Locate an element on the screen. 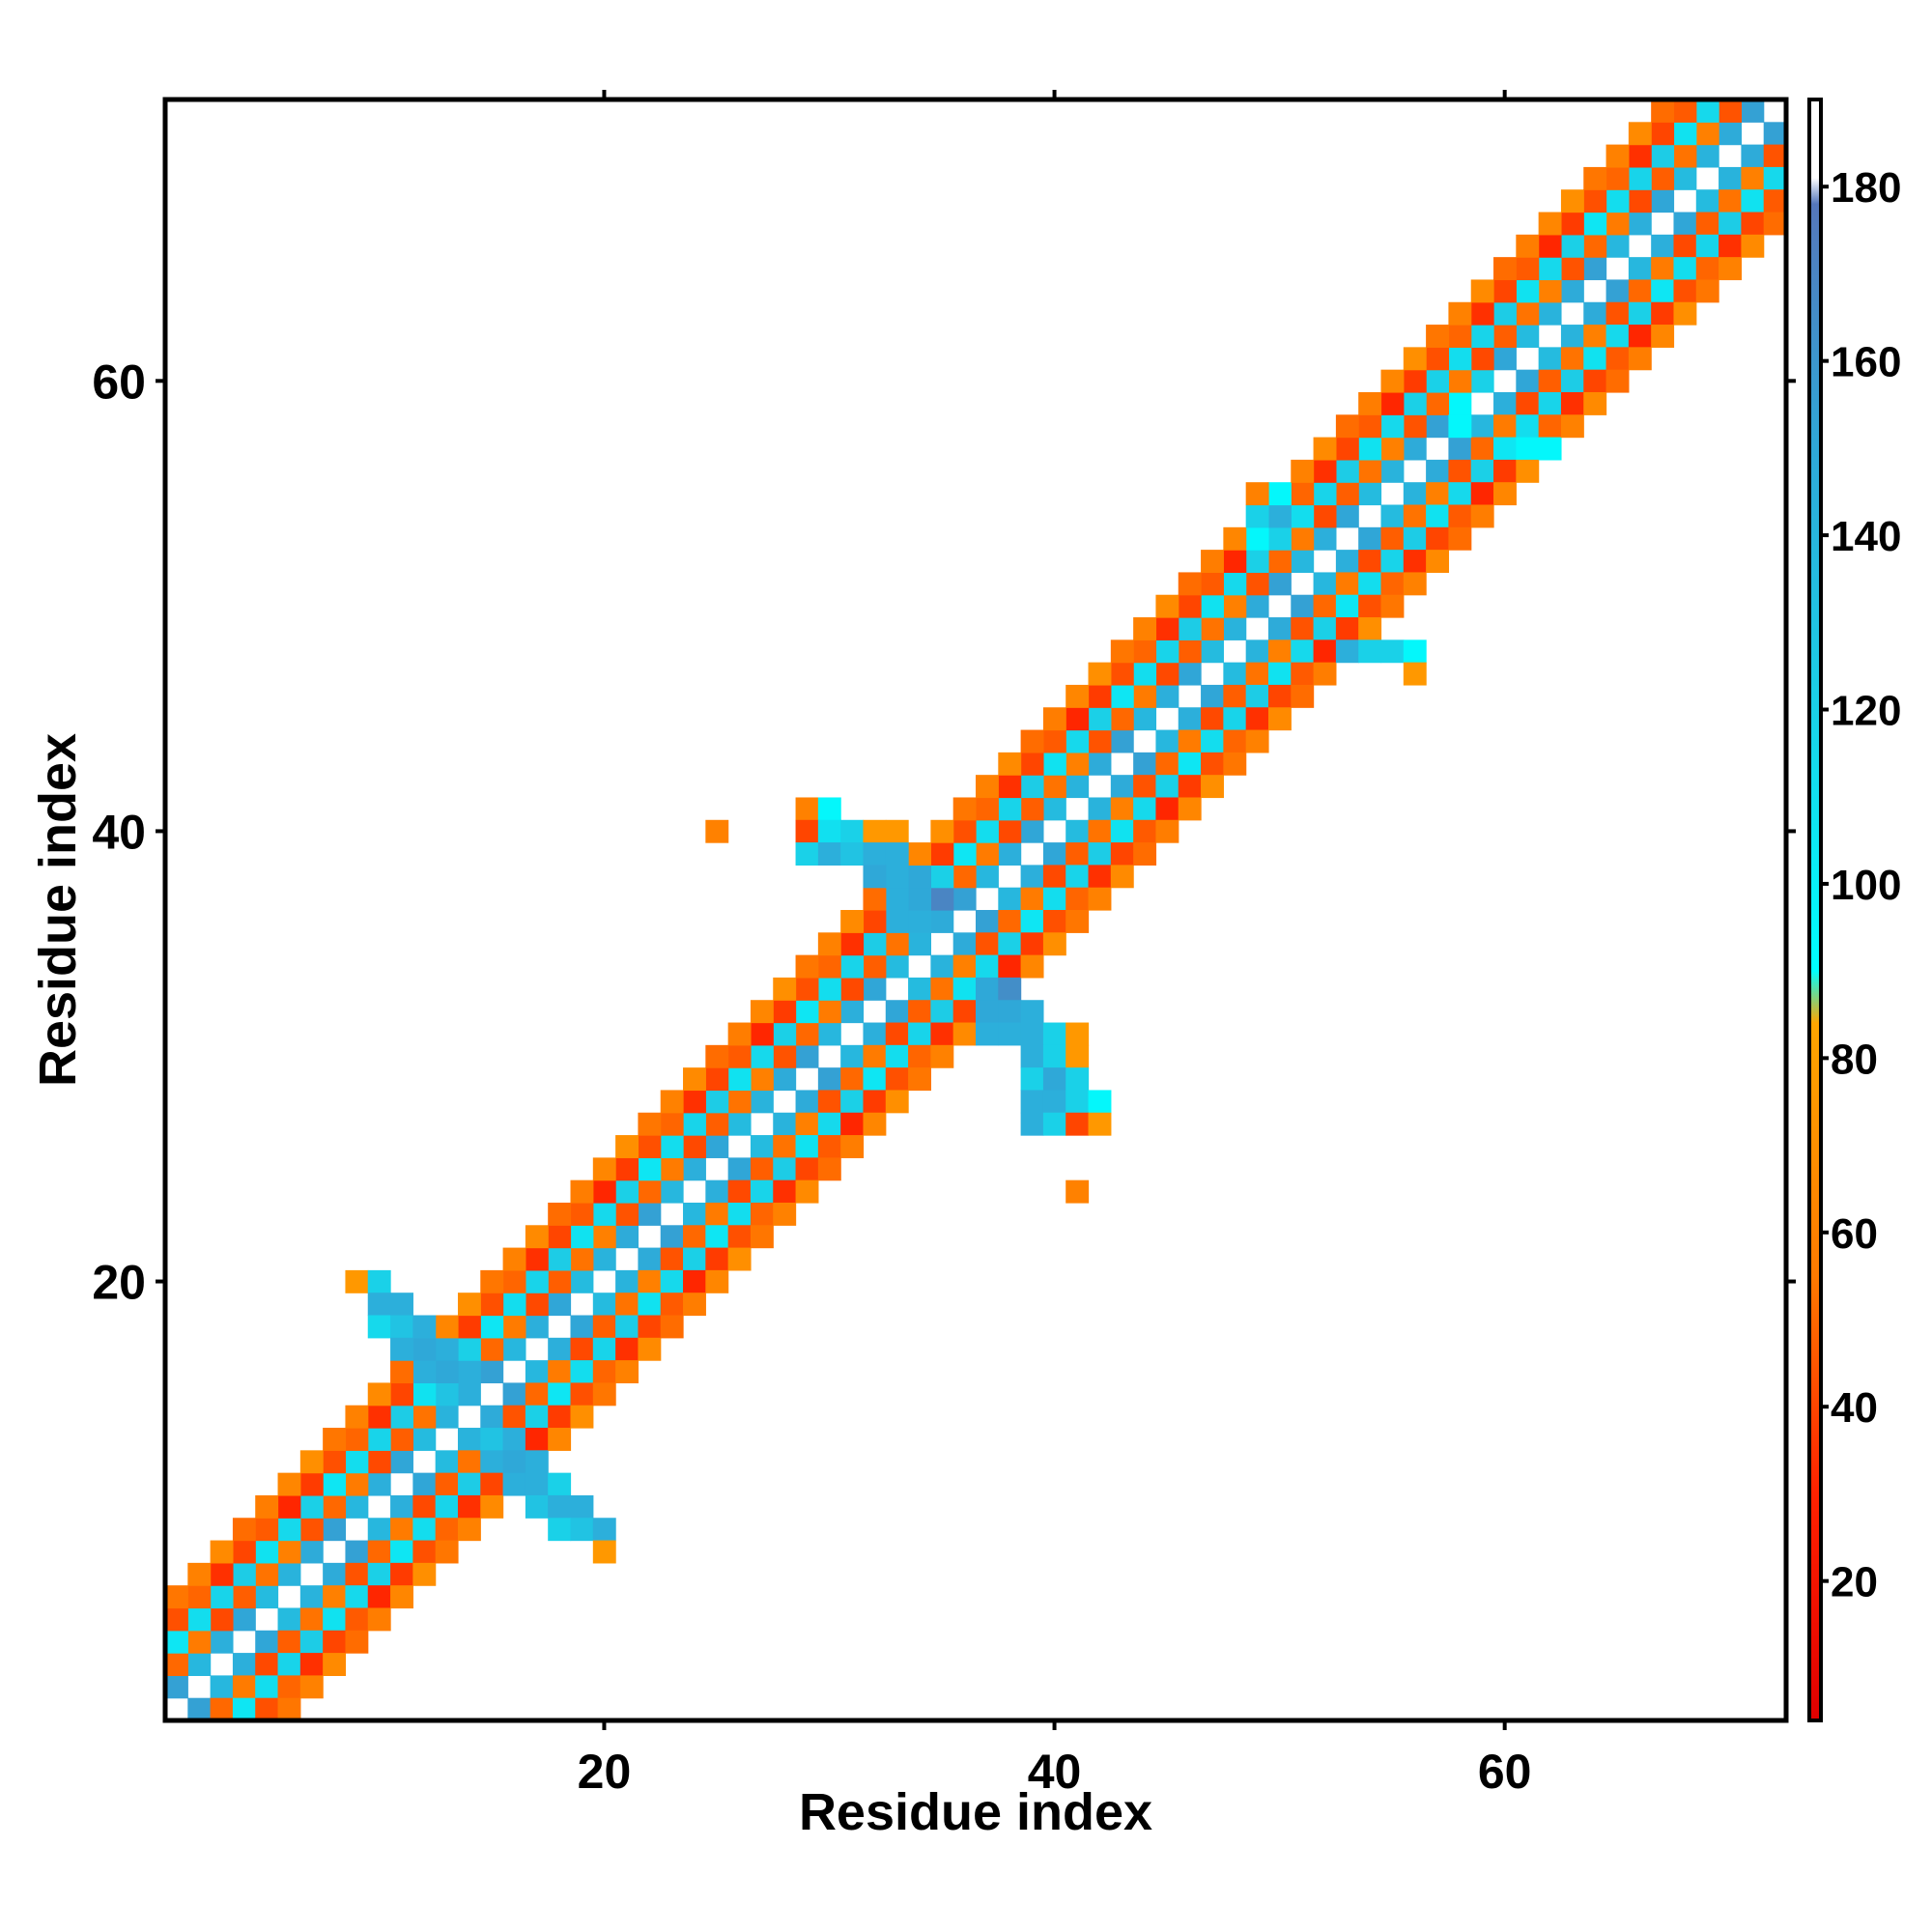 The width and height of the screenshot is (1932, 1932). colorbar-frame is located at coordinates (1815, 910).